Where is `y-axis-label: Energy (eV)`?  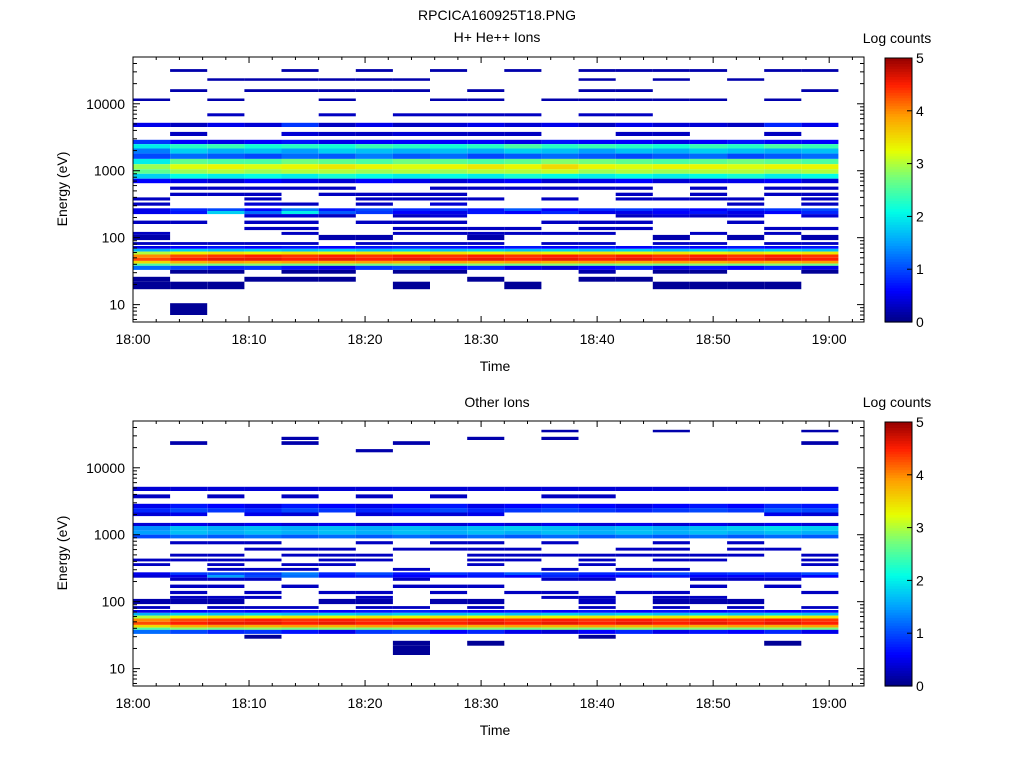 y-axis-label: Energy (eV) is located at coordinates (62, 189).